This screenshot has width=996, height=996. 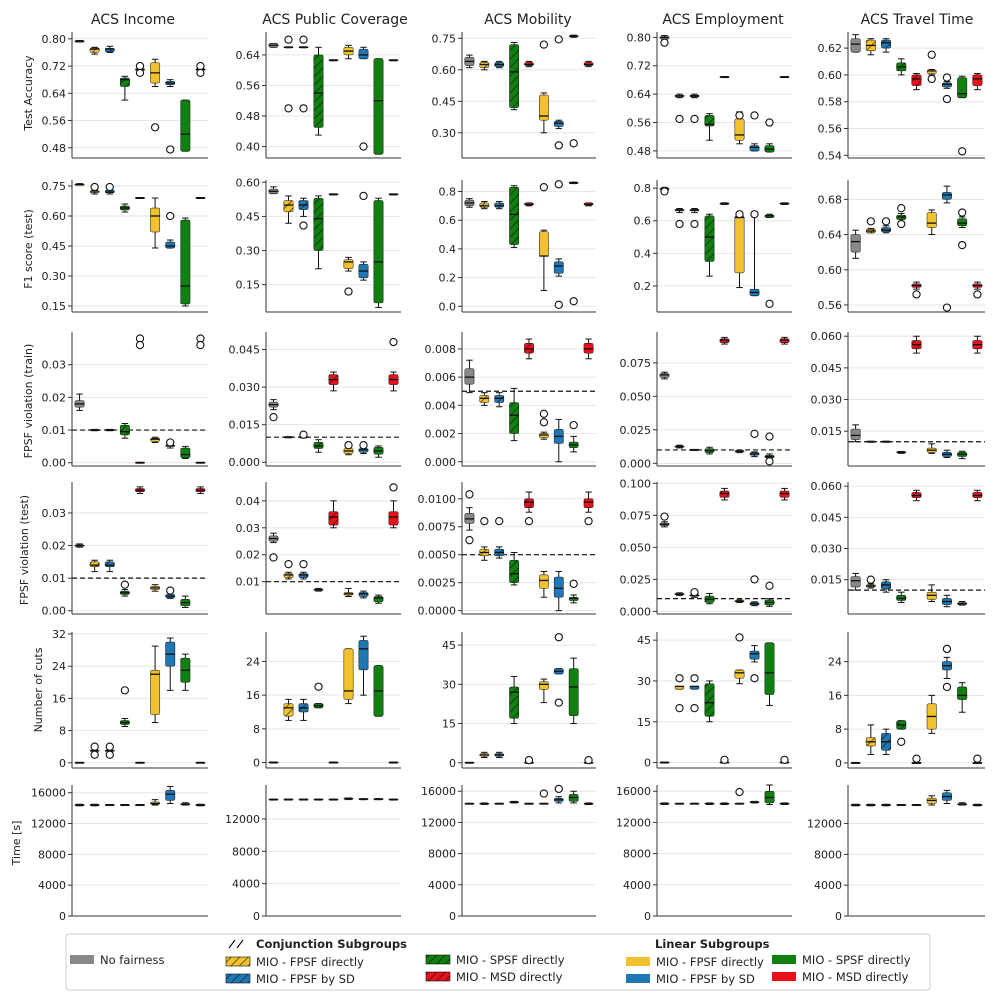 What do you see at coordinates (977, 759) in the screenshot?
I see `box-r4-c4-lm` at bounding box center [977, 759].